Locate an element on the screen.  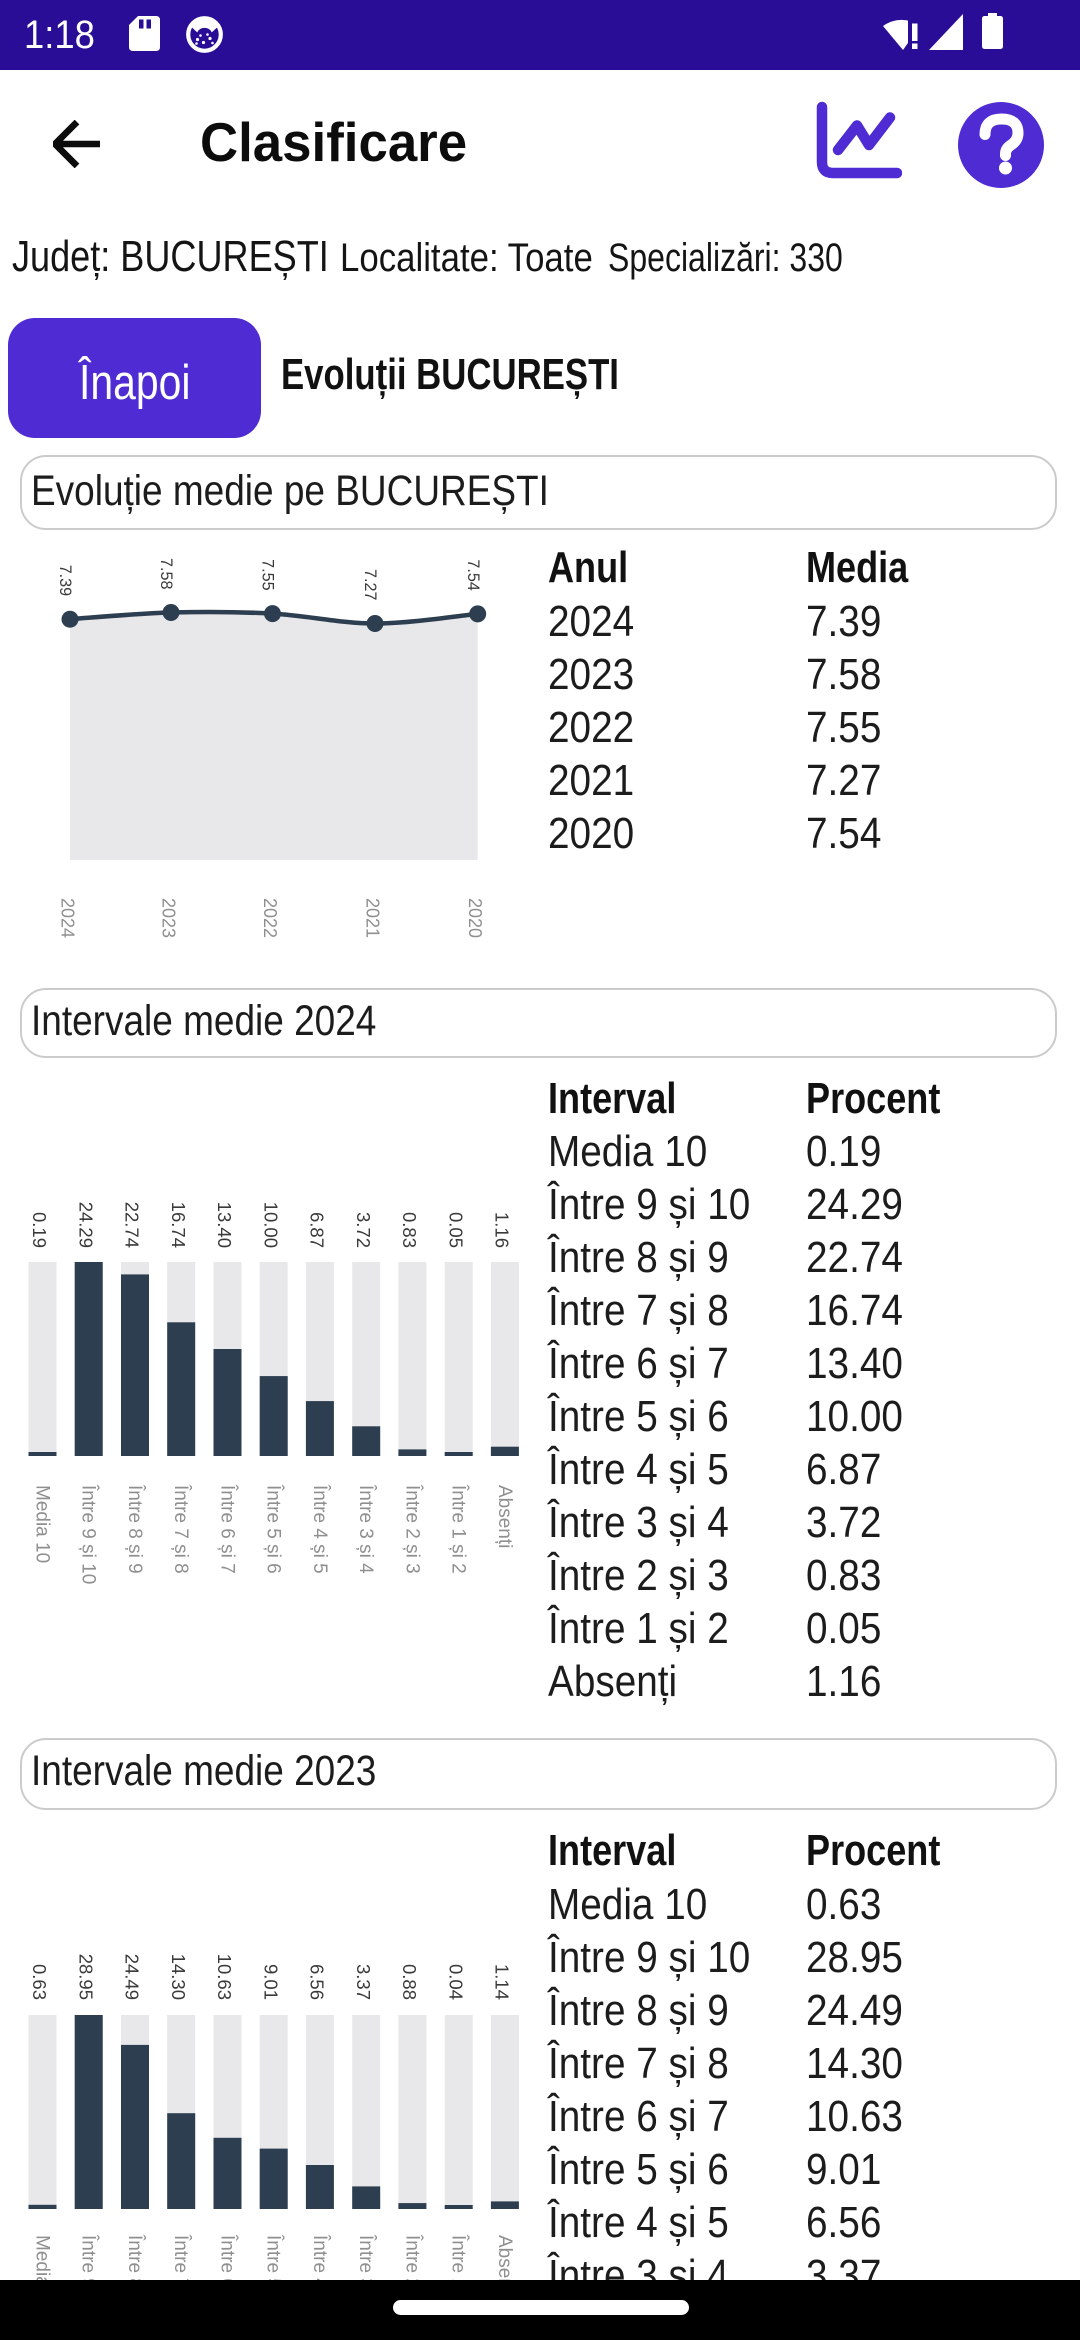
svg-text: Între 4 și 5 is located at coordinates (320, 1529).